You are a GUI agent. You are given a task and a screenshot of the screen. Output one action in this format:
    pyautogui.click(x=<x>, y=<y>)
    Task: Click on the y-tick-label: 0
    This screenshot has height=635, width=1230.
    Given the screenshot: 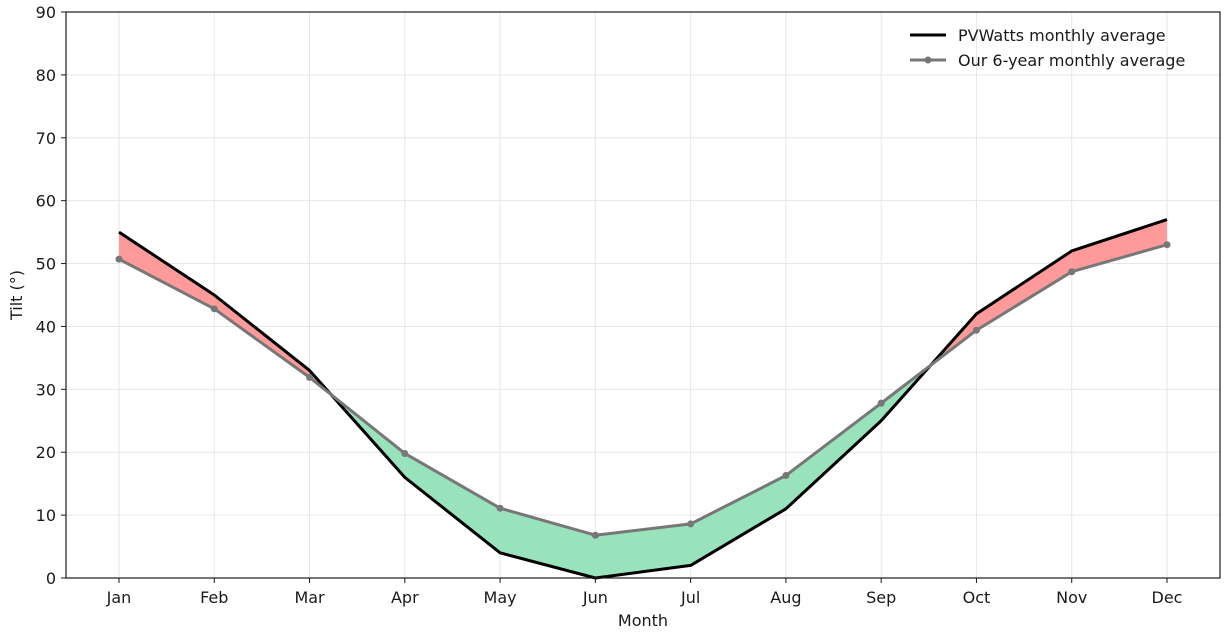 What is the action you would take?
    pyautogui.click(x=51, y=578)
    